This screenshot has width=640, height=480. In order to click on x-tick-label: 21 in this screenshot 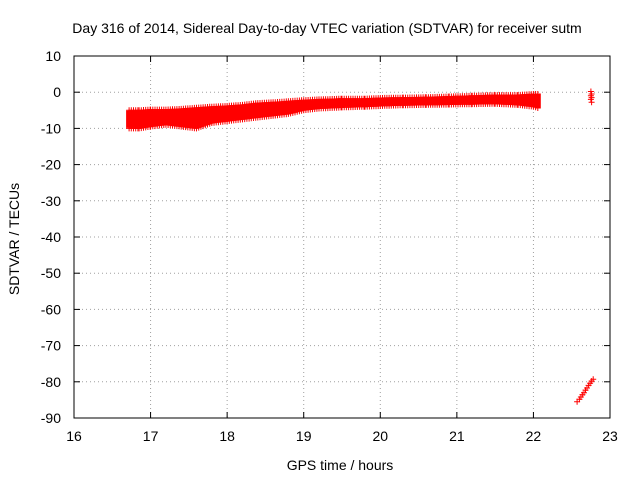, I will do `click(457, 436)`.